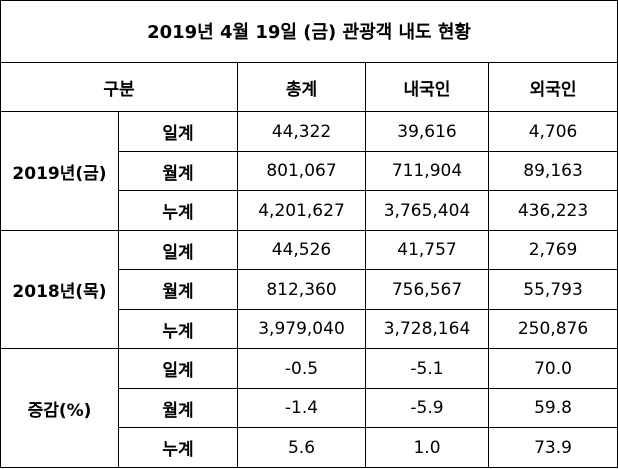 The height and width of the screenshot is (469, 618). What do you see at coordinates (301, 329) in the screenshot?
I see `value-cell: 3,979,040` at bounding box center [301, 329].